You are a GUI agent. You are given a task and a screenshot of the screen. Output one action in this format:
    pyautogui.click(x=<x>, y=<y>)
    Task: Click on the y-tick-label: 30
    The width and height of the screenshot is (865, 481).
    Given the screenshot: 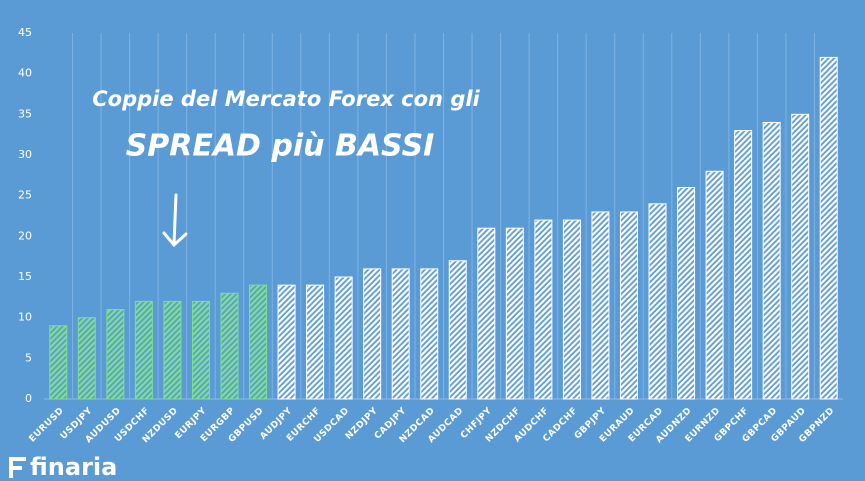 What is the action you would take?
    pyautogui.click(x=25, y=154)
    